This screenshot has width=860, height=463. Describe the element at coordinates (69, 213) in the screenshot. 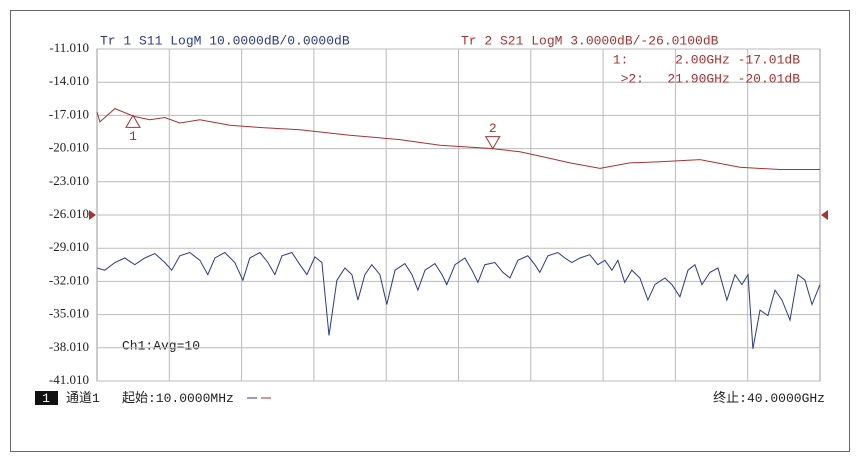

I see `y-tick-label: -26.010` at that location.